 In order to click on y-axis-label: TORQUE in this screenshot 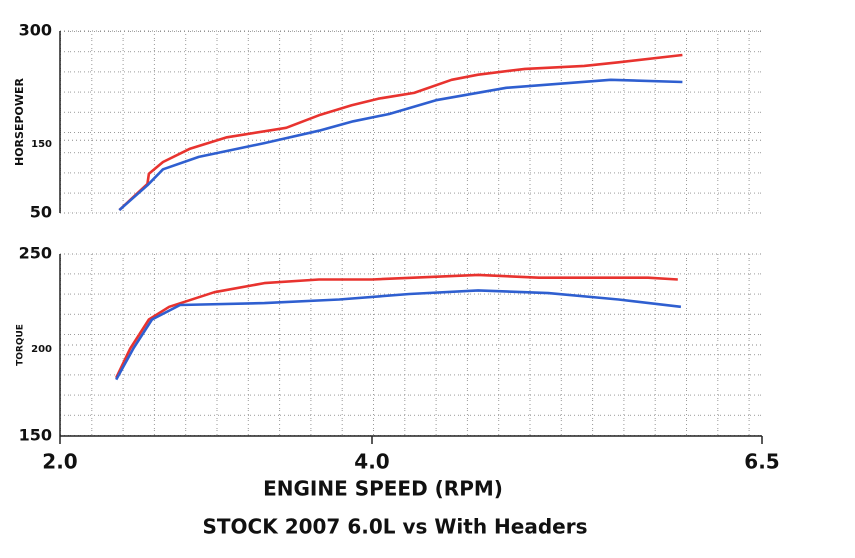, I will do `click(21, 345)`.